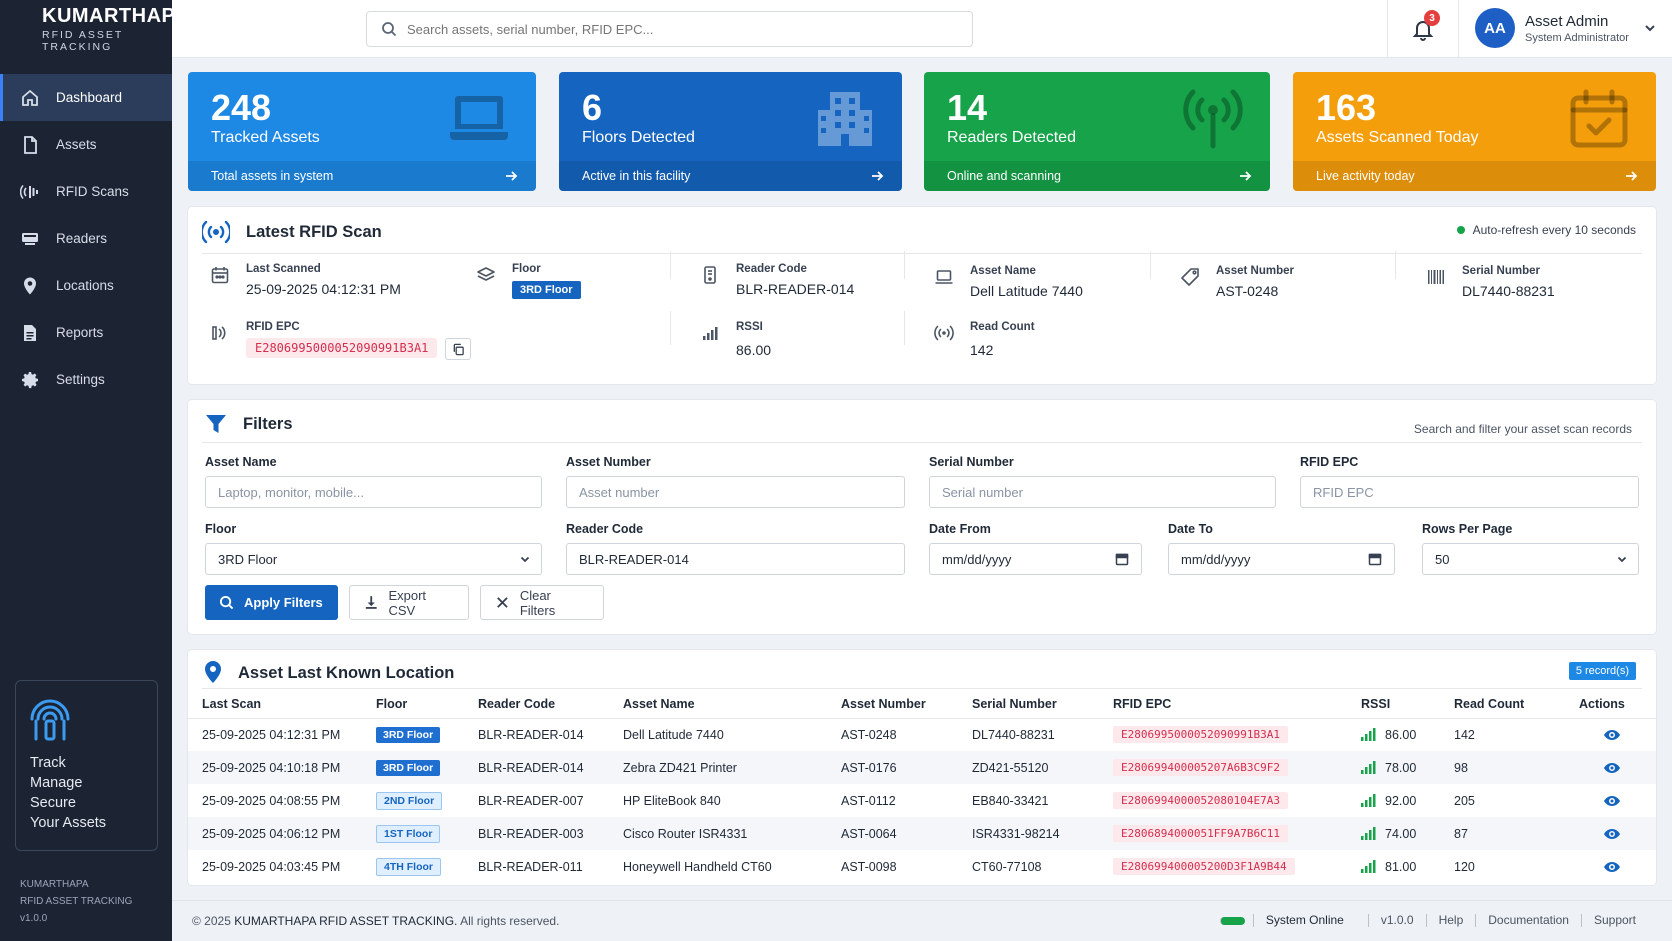 This screenshot has height=941, width=1672. Describe the element at coordinates (542, 602) in the screenshot. I see `clear-filters-button: Clear Filters` at that location.